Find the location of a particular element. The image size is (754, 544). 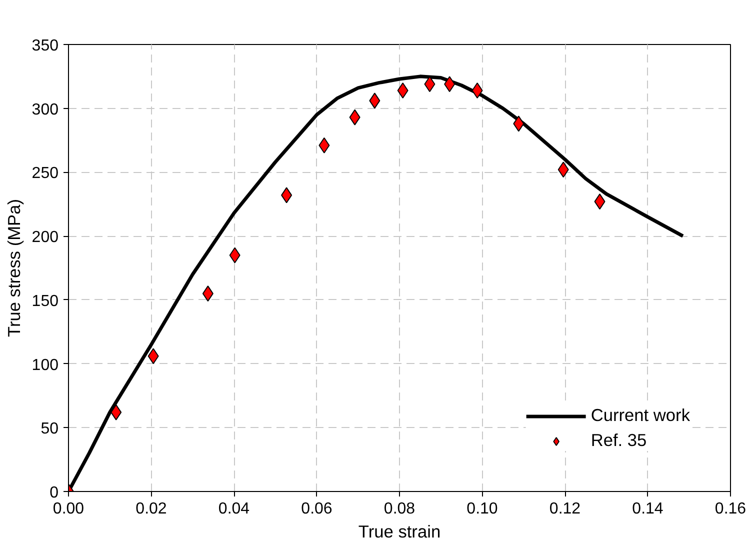

y-tick-label: 50 is located at coordinates (49, 429).